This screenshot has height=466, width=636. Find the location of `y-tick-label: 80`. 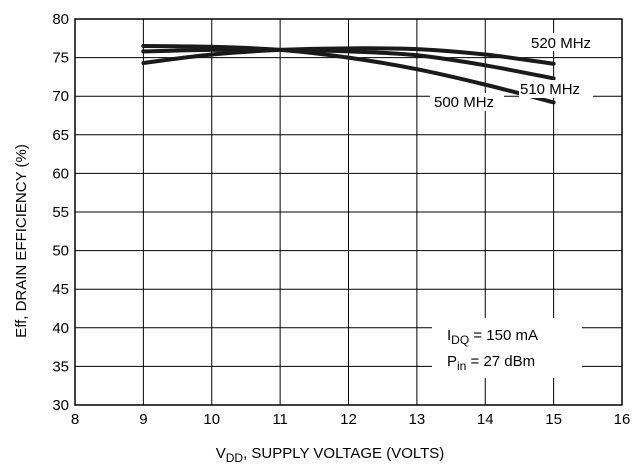

y-tick-label: 80 is located at coordinates (60, 19).